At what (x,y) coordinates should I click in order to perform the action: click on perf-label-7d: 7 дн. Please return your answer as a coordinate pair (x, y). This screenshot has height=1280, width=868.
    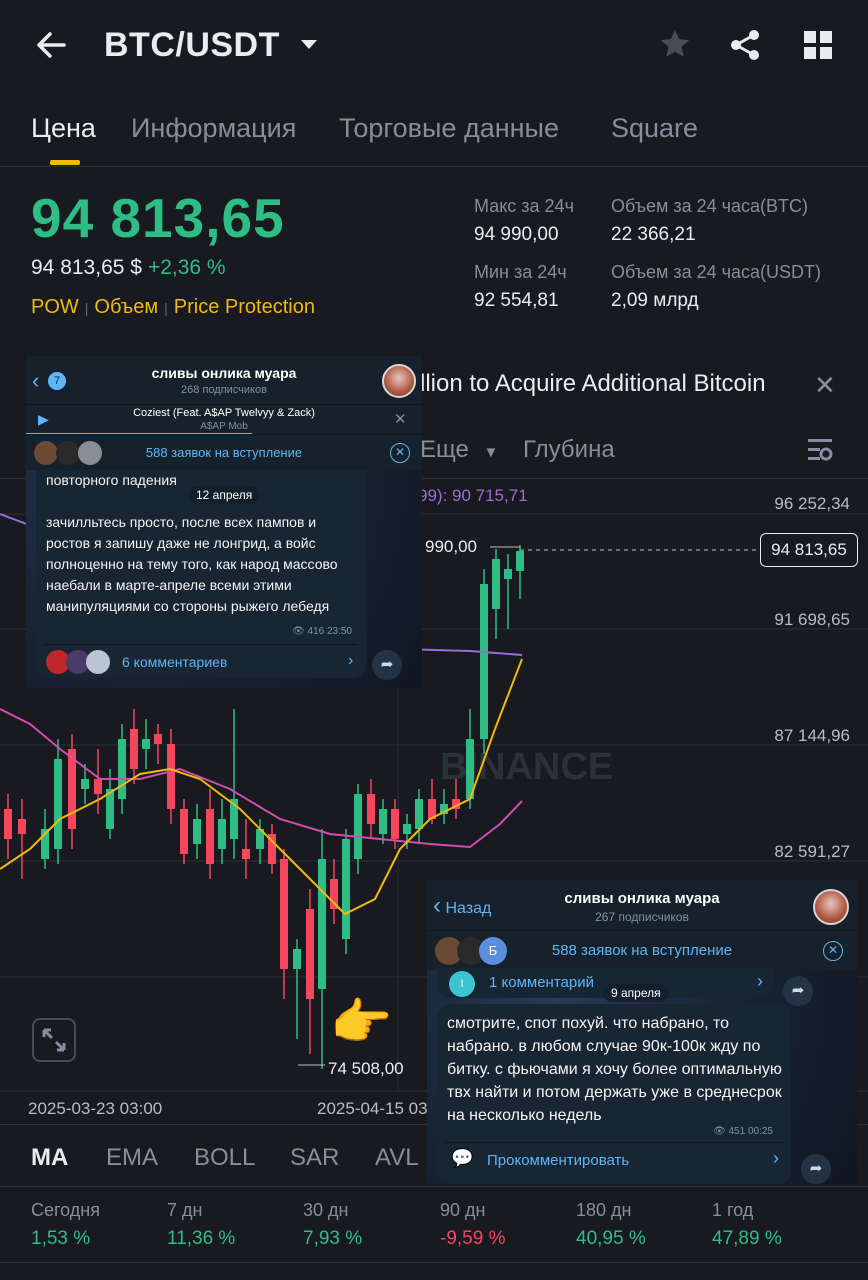
    Looking at the image, I should click on (185, 1210).